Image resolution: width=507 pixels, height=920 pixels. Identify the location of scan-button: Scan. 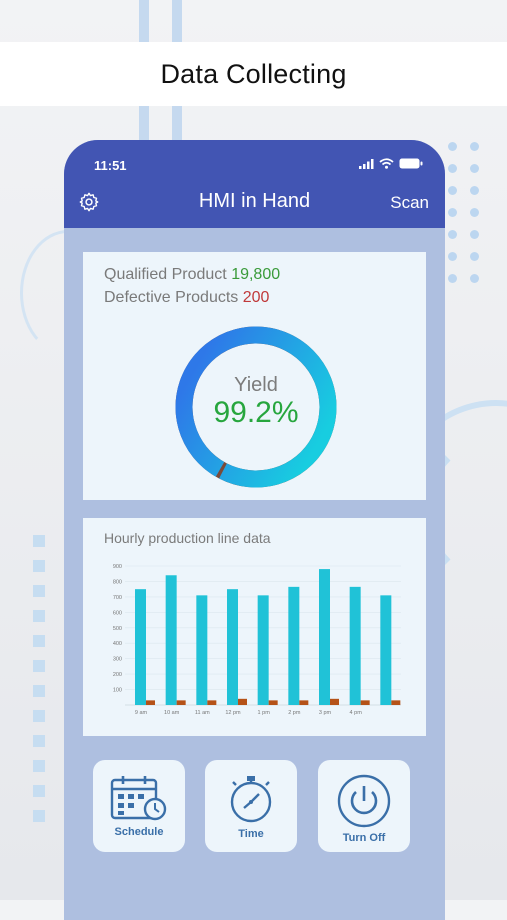
(409, 202).